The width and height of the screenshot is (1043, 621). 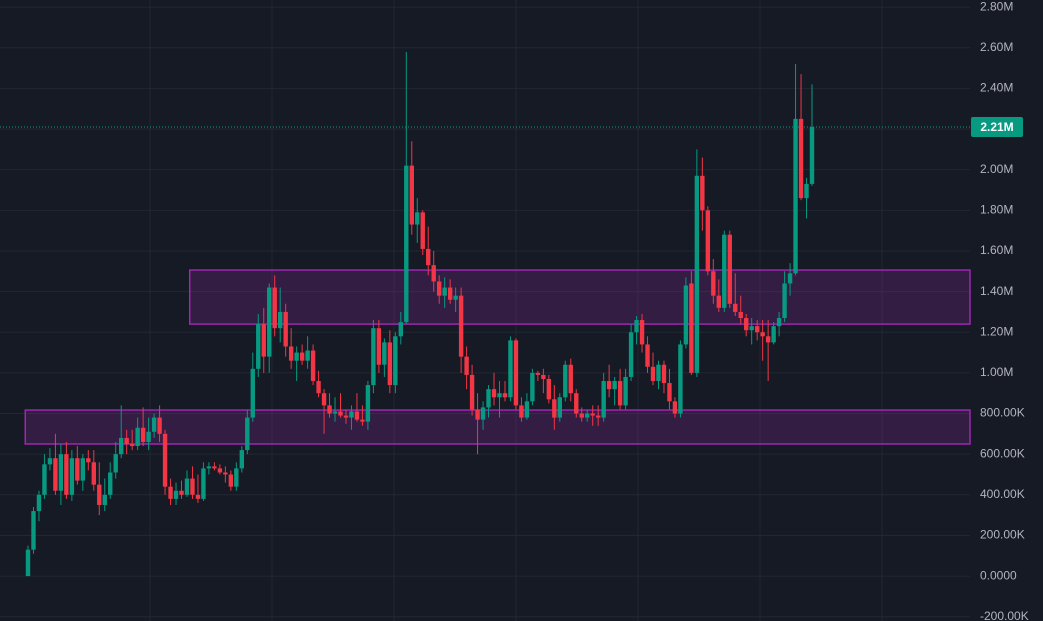 What do you see at coordinates (998, 575) in the screenshot?
I see `y-tick-label: 0.0000` at bounding box center [998, 575].